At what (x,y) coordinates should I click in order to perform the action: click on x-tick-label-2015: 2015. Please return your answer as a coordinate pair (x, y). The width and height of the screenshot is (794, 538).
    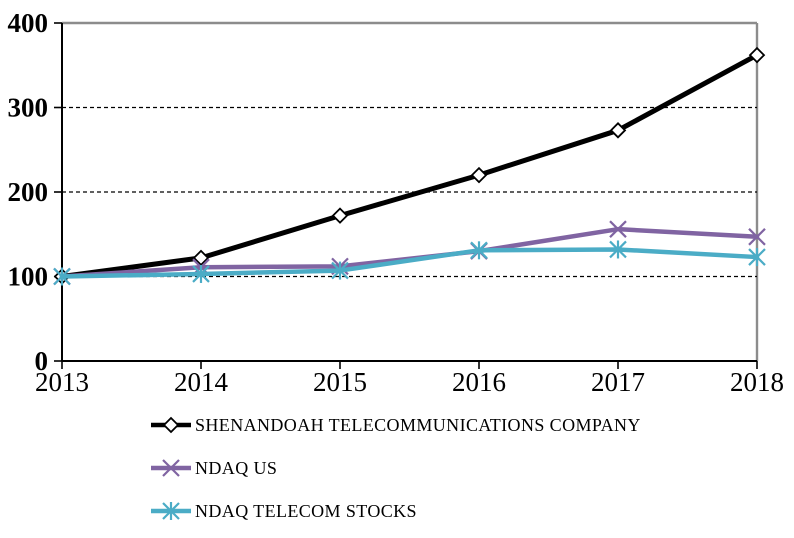
    Looking at the image, I should click on (340, 382).